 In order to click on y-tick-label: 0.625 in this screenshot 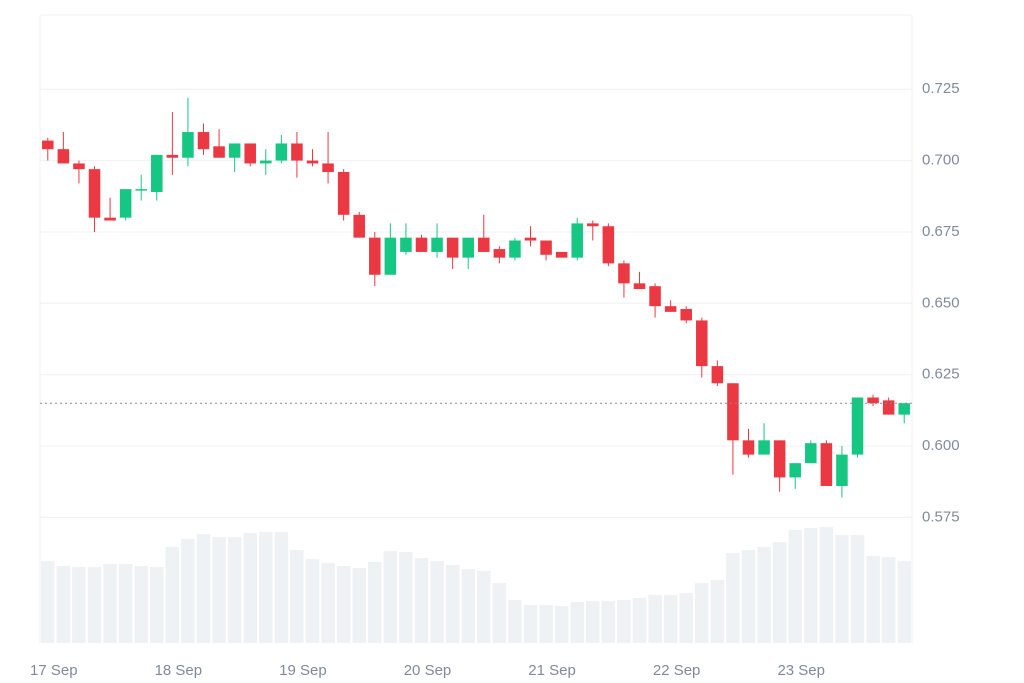, I will do `click(941, 374)`.